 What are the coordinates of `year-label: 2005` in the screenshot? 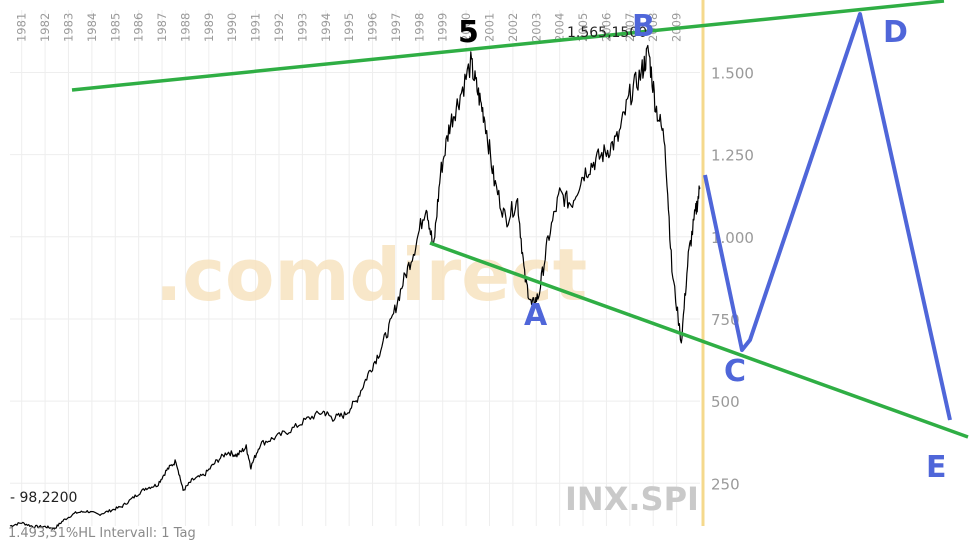 It's located at (583, 27).